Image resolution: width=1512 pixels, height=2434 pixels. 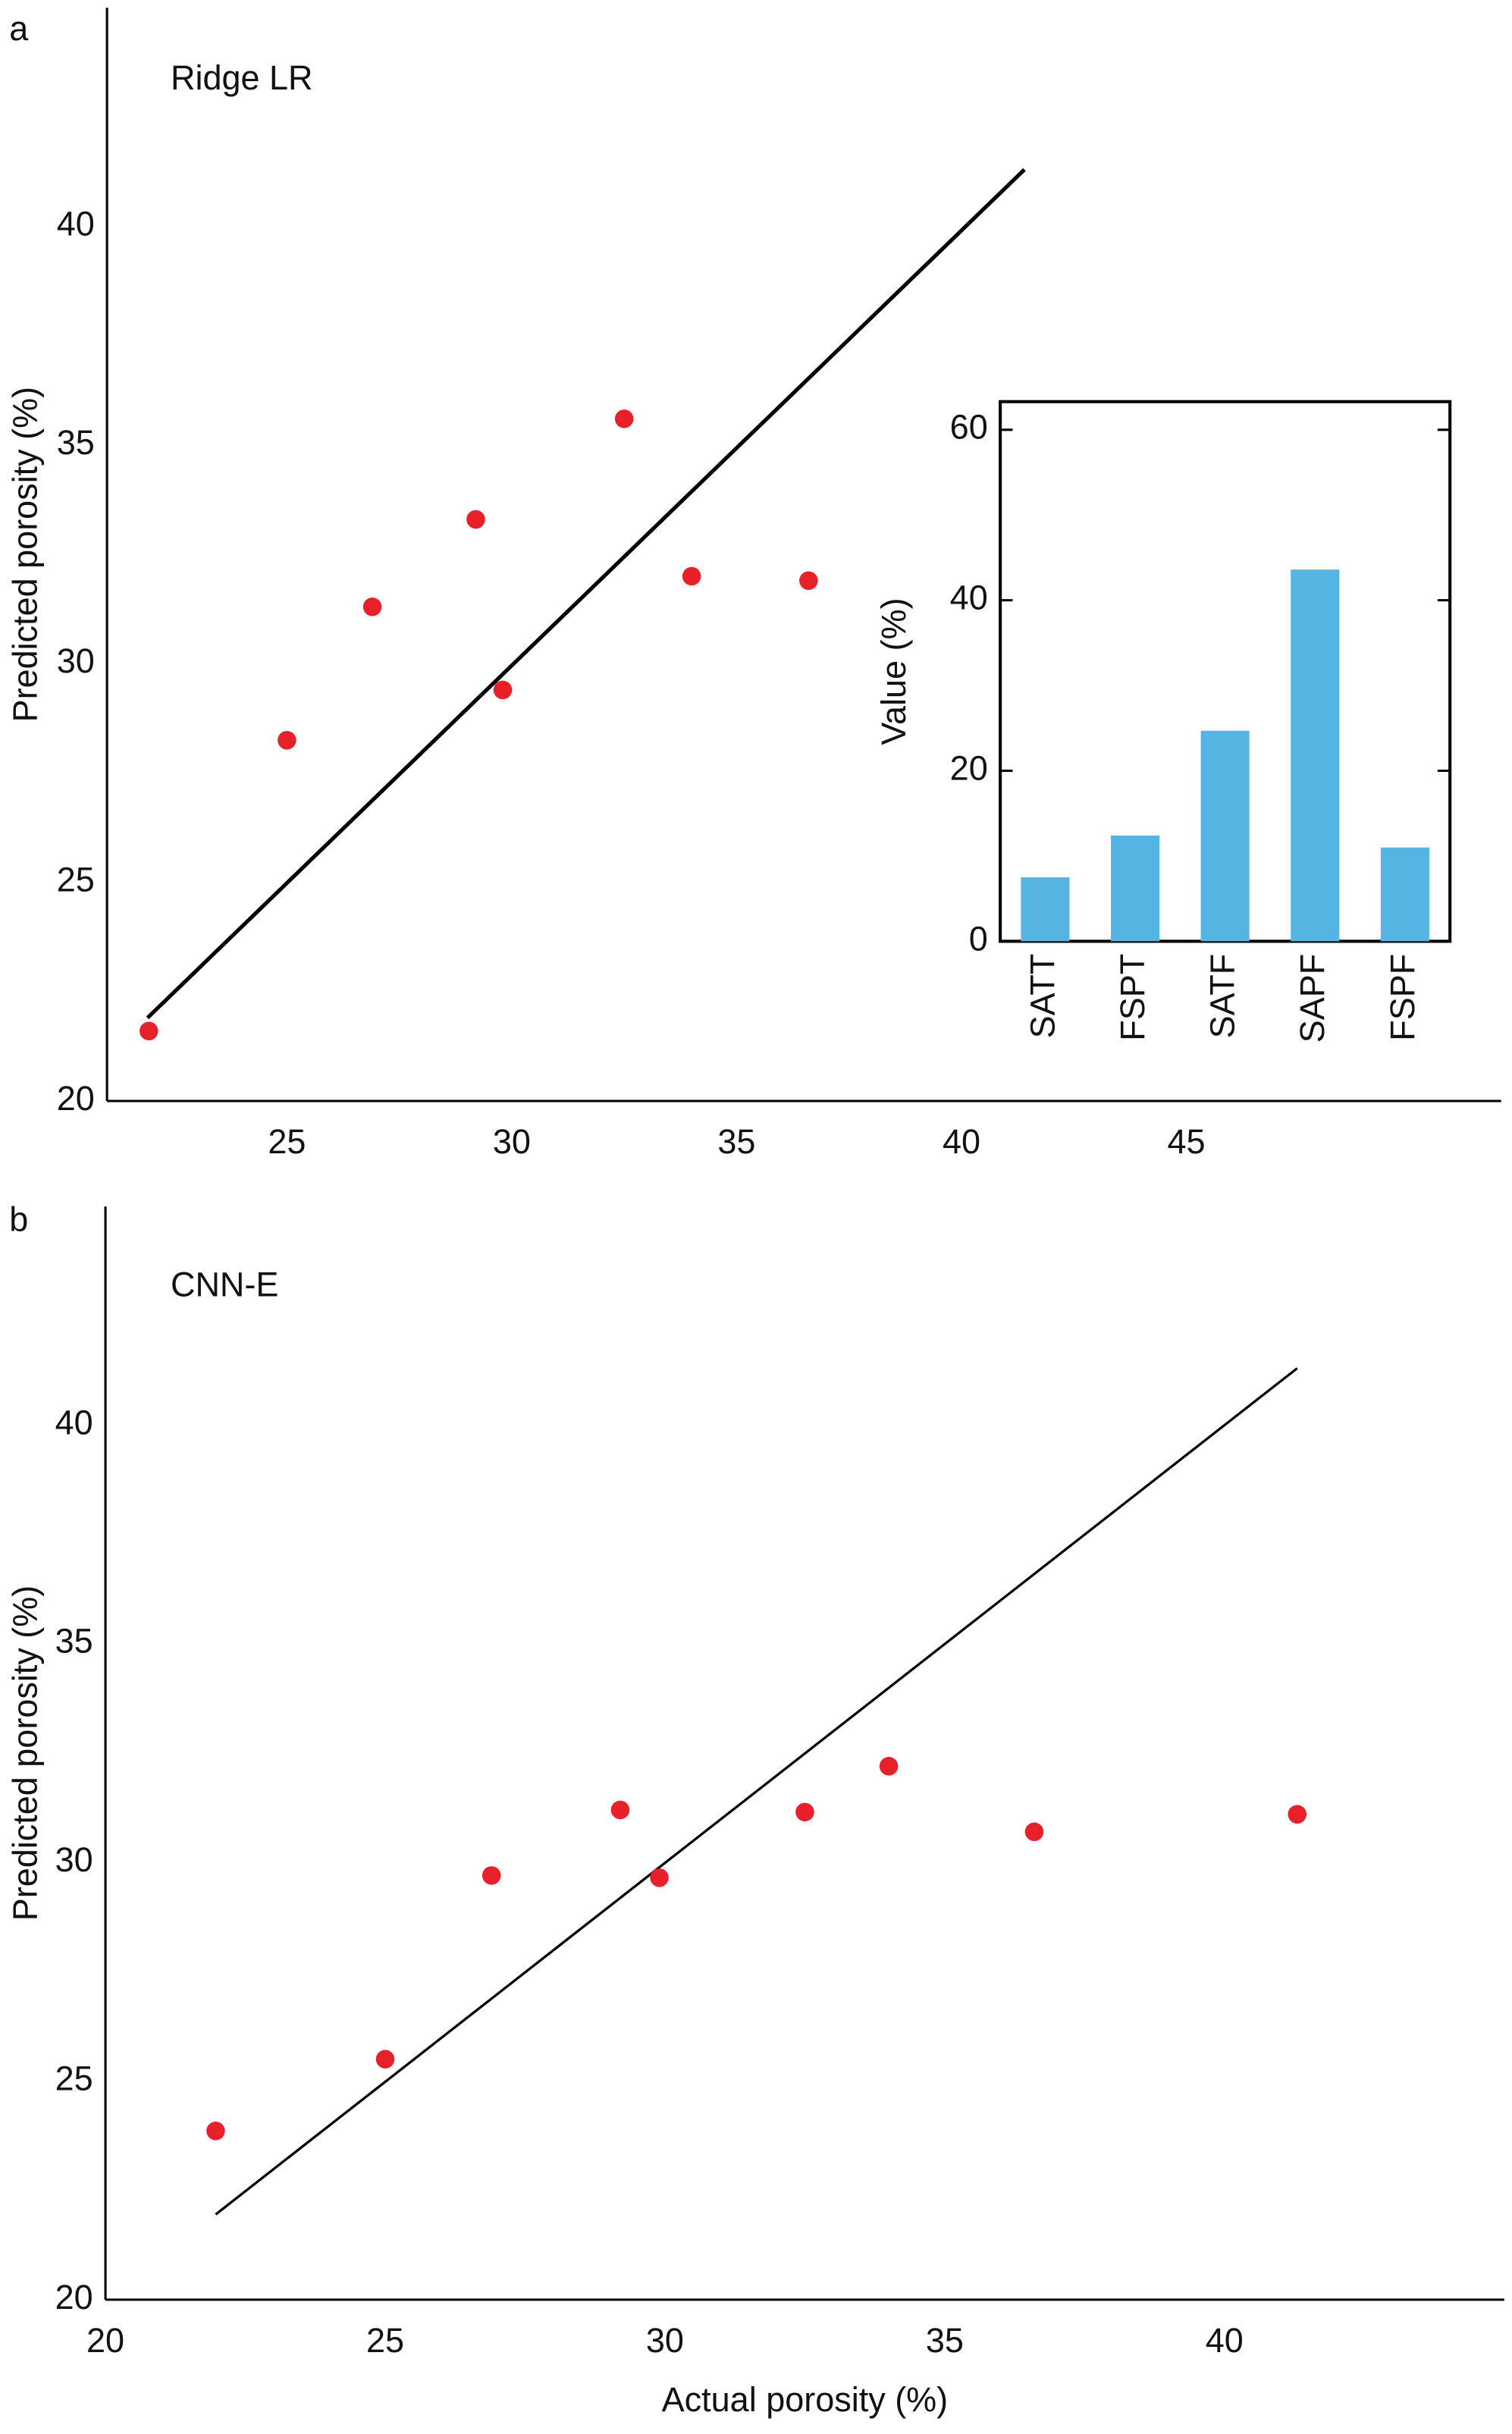 I want to click on x-tick-label: SAPF, so click(x=1312, y=998).